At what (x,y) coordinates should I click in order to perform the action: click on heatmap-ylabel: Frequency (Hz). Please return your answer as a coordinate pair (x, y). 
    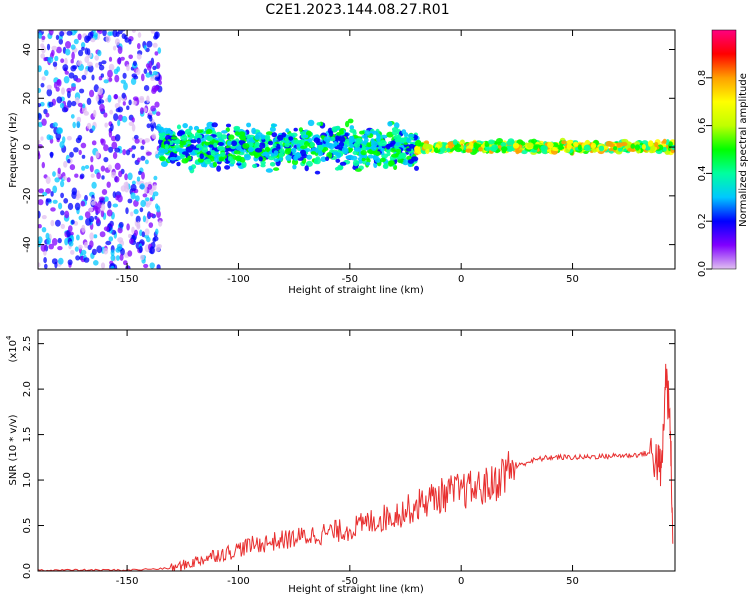
    Looking at the image, I should click on (13, 150).